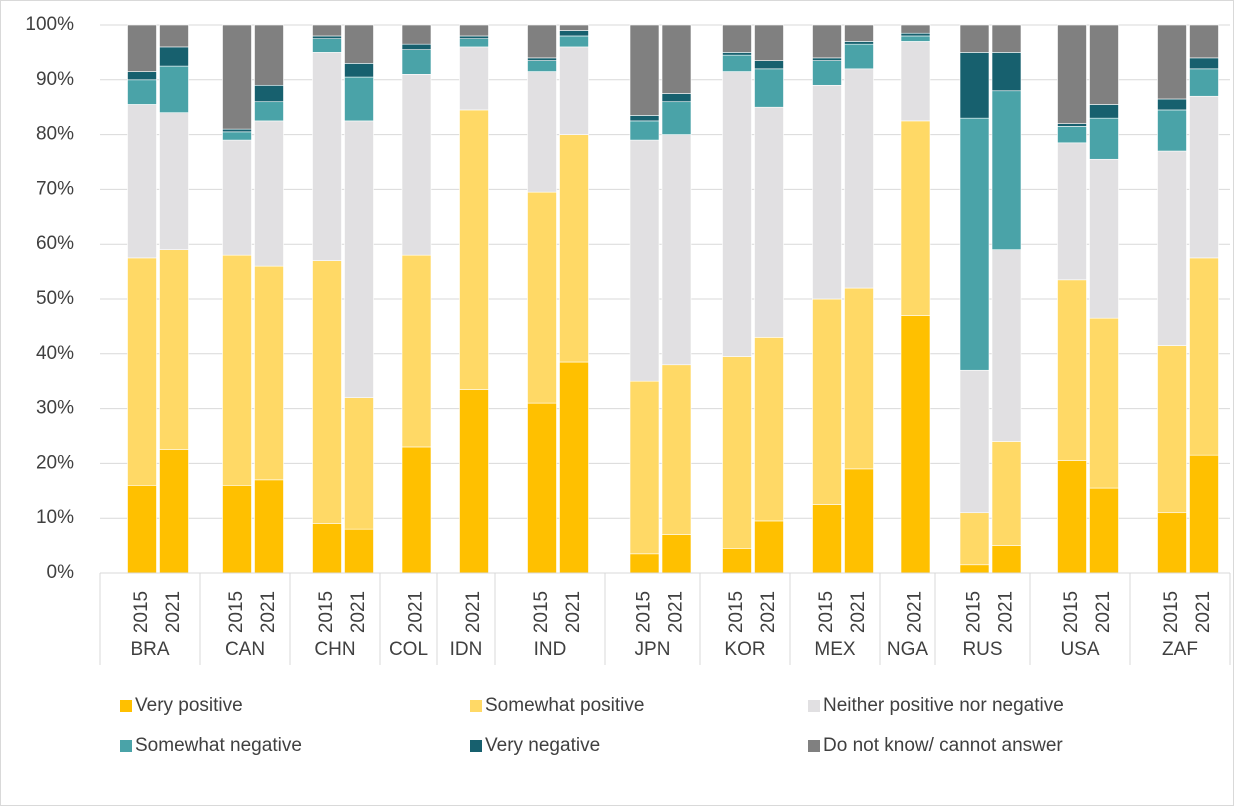 The width and height of the screenshot is (1235, 806). I want to click on group-label: CHN, so click(334, 649).